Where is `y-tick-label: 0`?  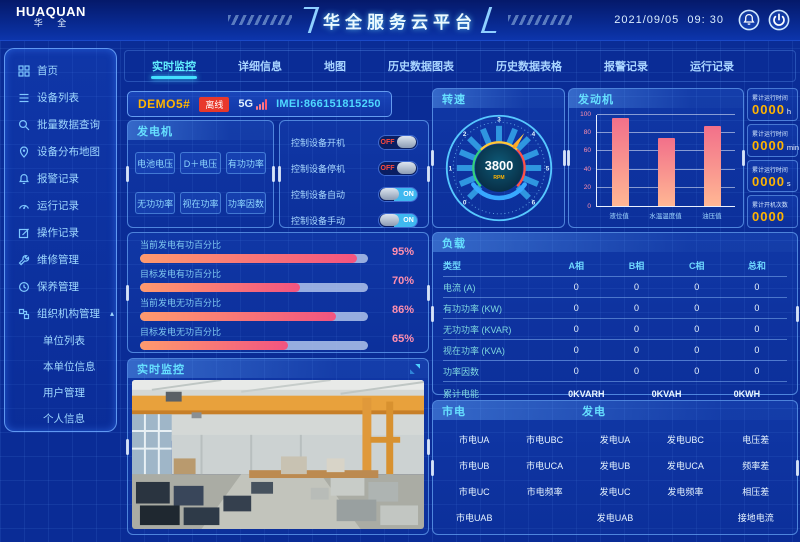 y-tick-label: 0 is located at coordinates (589, 206).